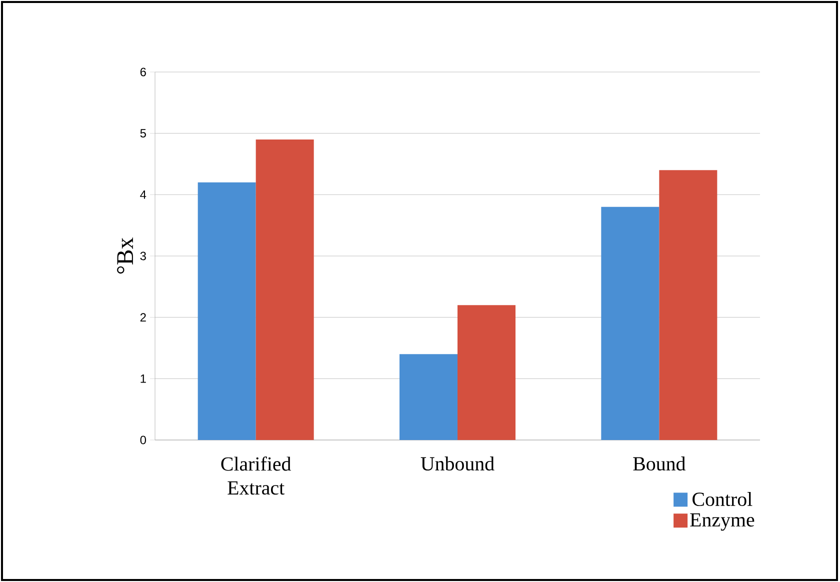 Image resolution: width=840 pixels, height=582 pixels. Describe the element at coordinates (722, 499) in the screenshot. I see `legend-label: Control` at that location.